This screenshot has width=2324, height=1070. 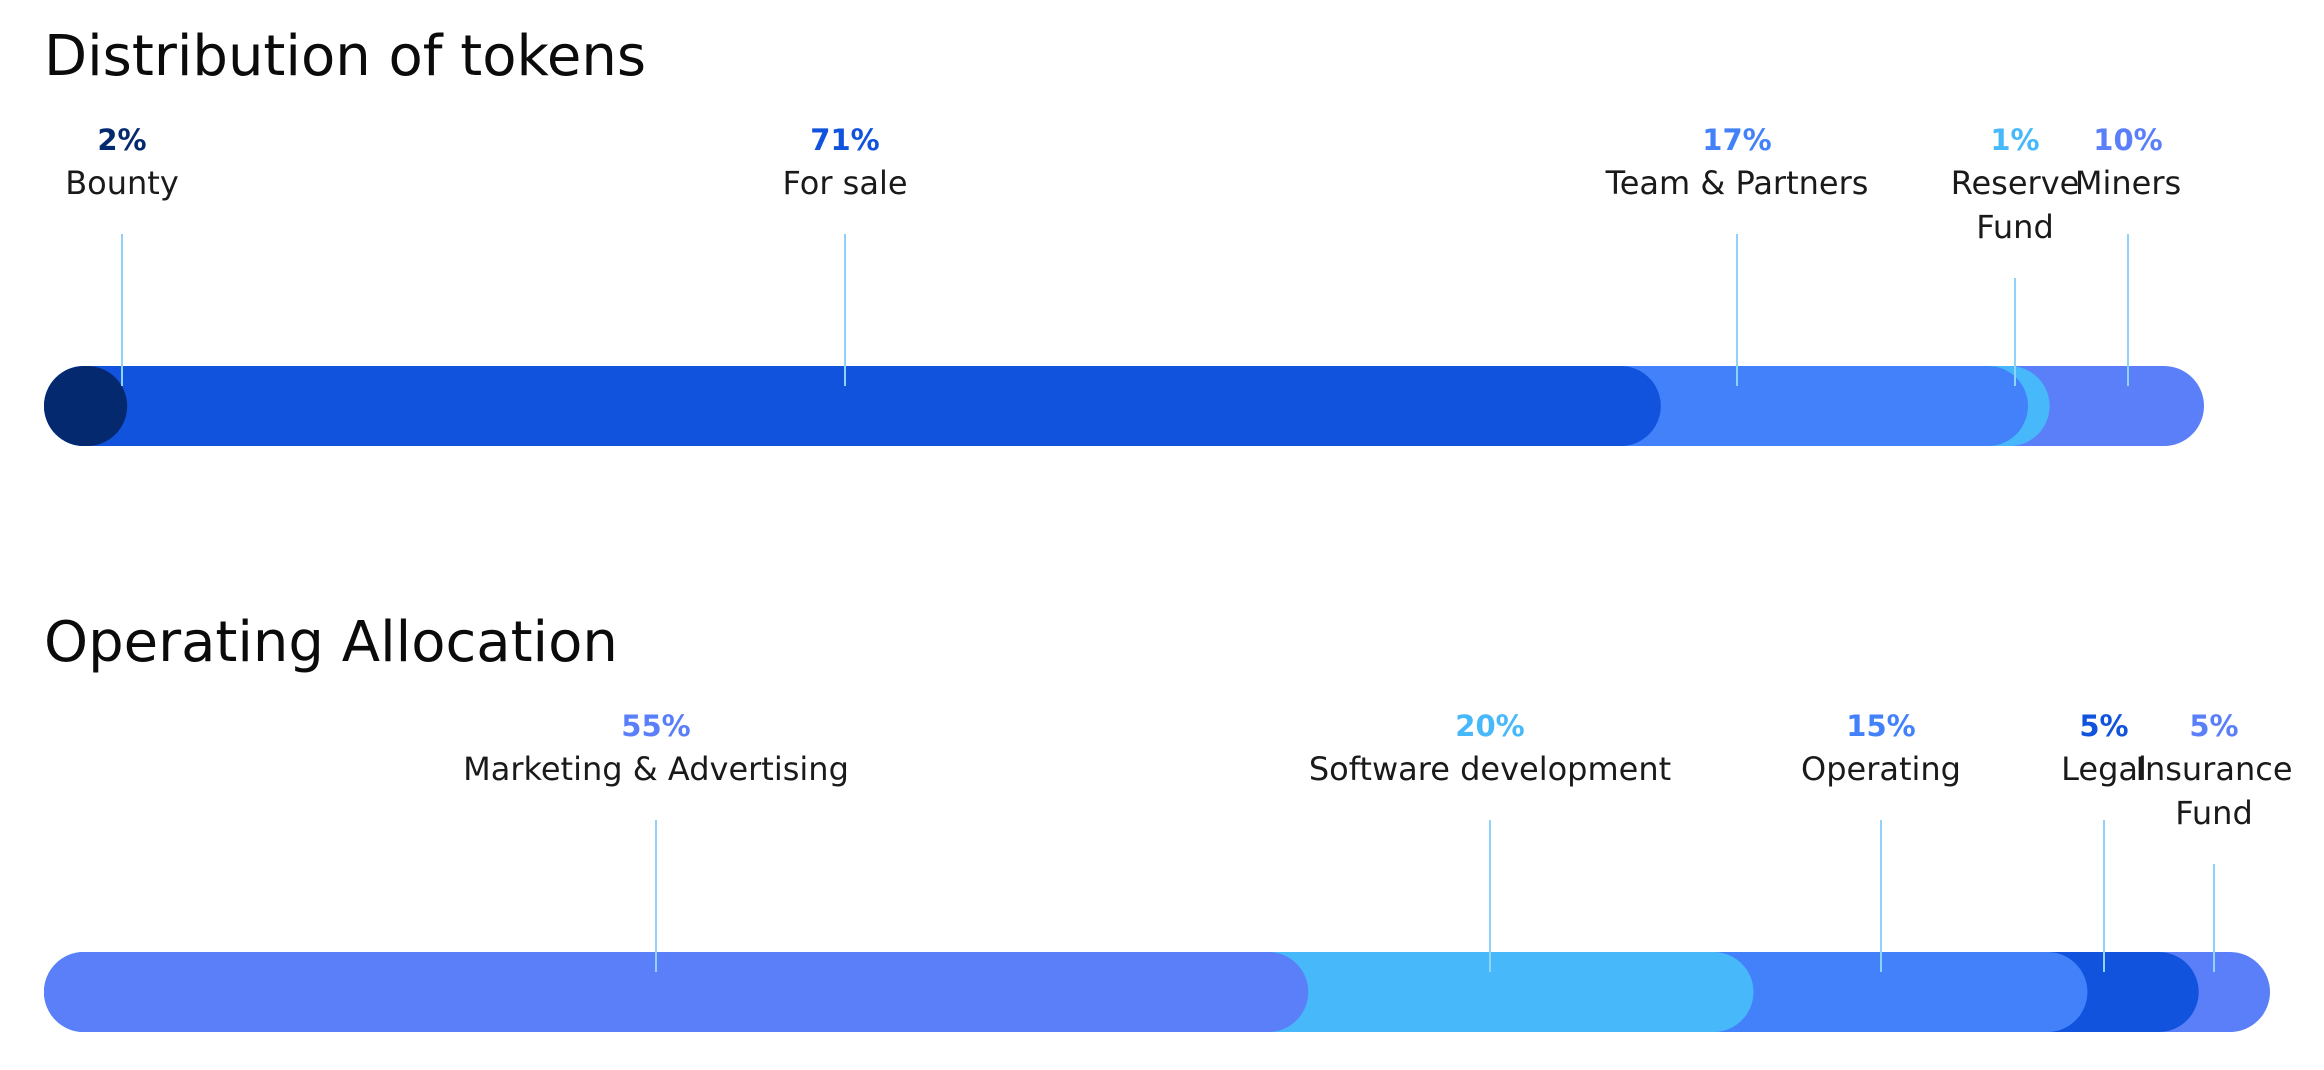 What do you see at coordinates (2015, 205) in the screenshot?
I see `category-label-reserve-fund: Reserve Fund` at bounding box center [2015, 205].